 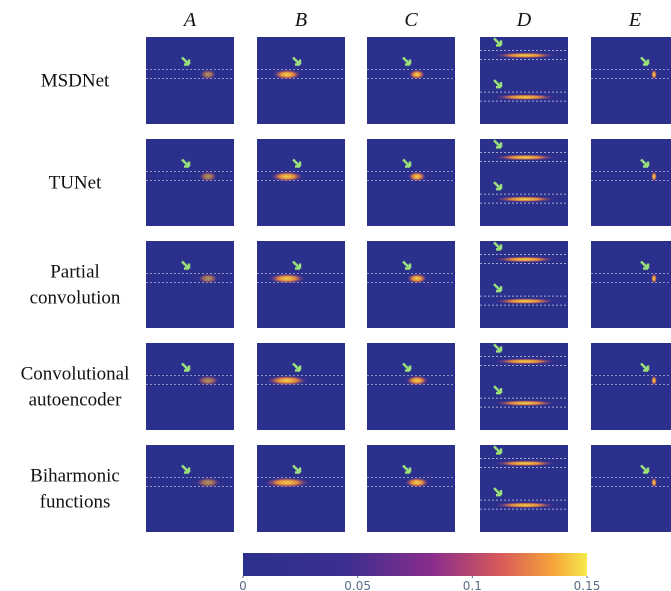 What do you see at coordinates (75, 183) in the screenshot?
I see `row-label: TUNet` at bounding box center [75, 183].